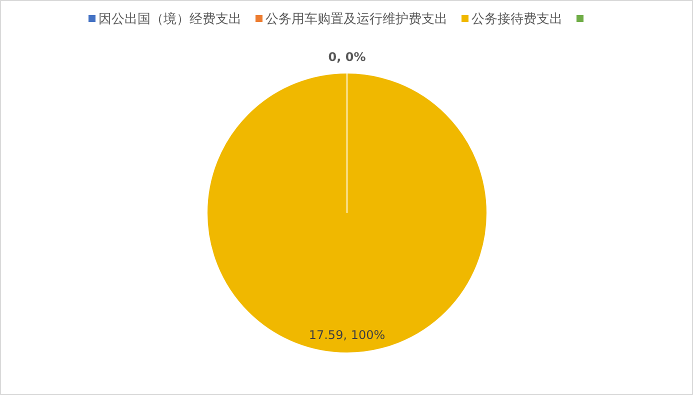 This screenshot has width=693, height=395. What do you see at coordinates (170, 19) in the screenshot?
I see `legend-label: 因公出国（境）经费支出` at bounding box center [170, 19].